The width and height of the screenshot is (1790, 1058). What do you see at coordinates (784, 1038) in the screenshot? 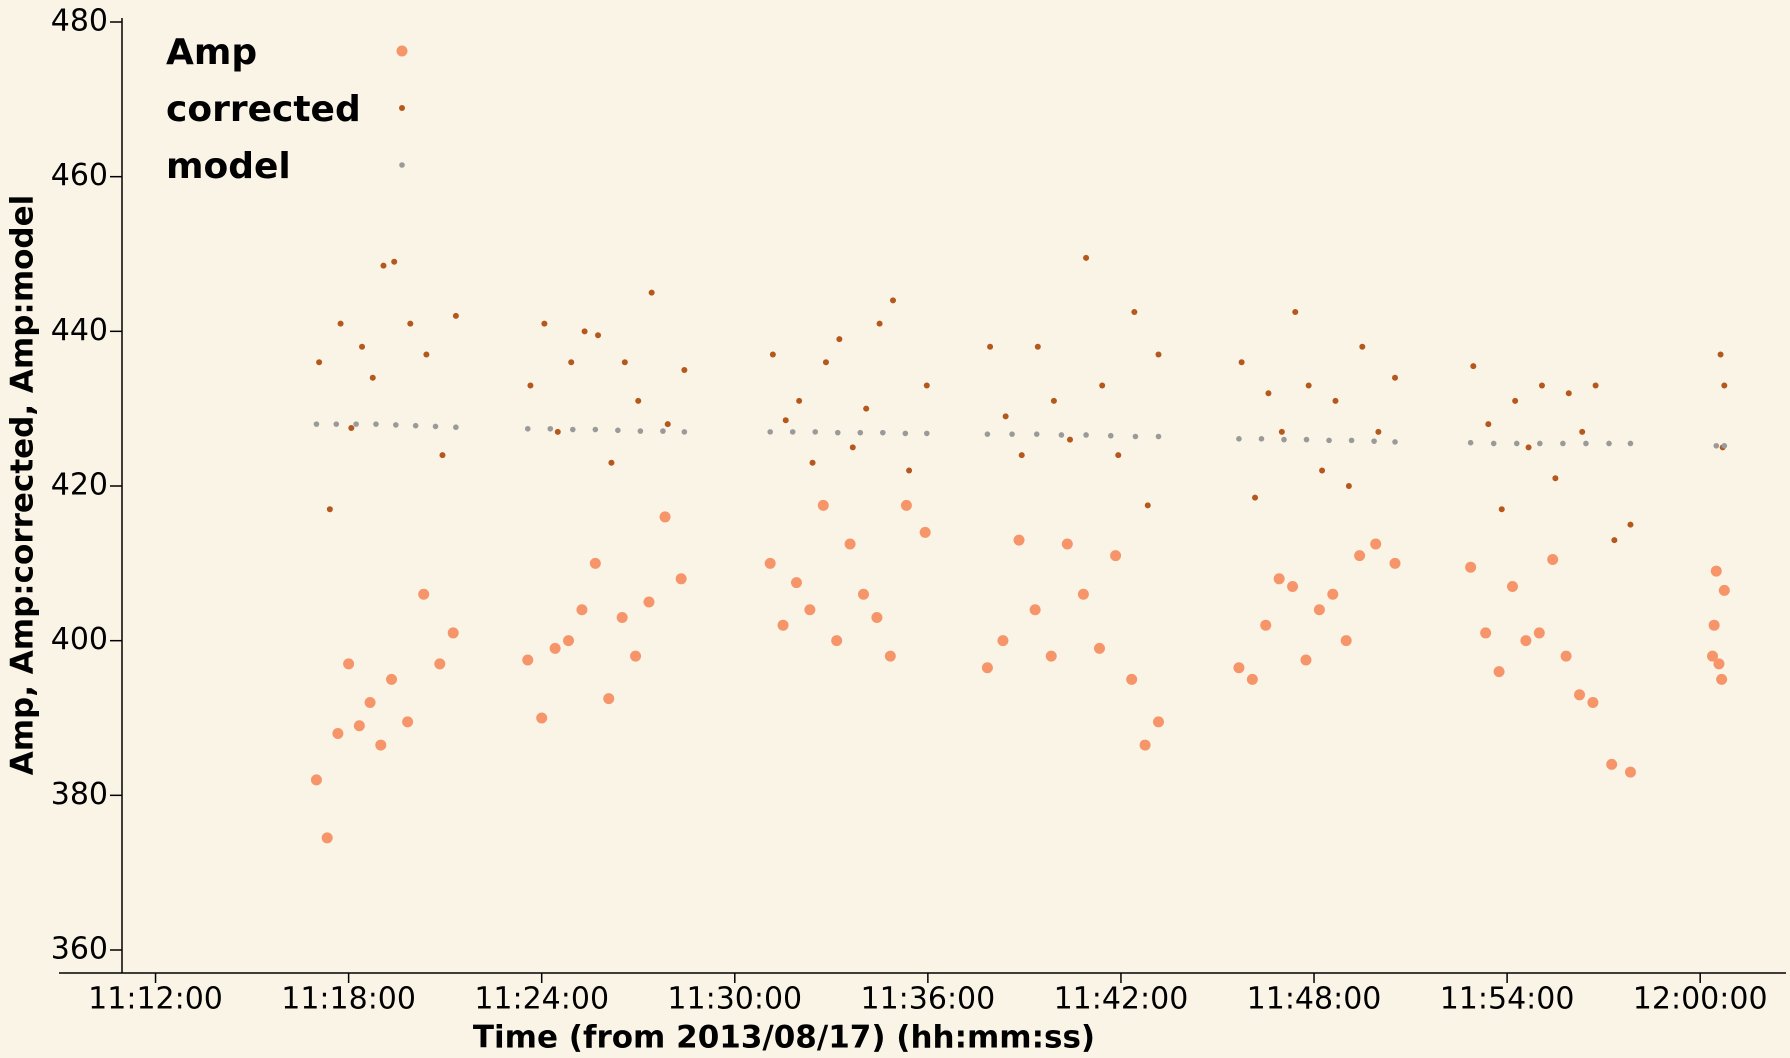
I see `x-axis-title: Time (from 2013/08/17) (hh:mm:ss)` at bounding box center [784, 1038].